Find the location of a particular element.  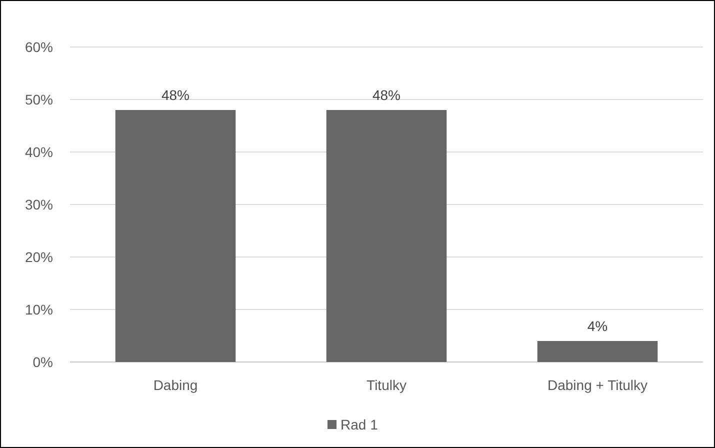

y-tick-label: 30% is located at coordinates (38, 204).